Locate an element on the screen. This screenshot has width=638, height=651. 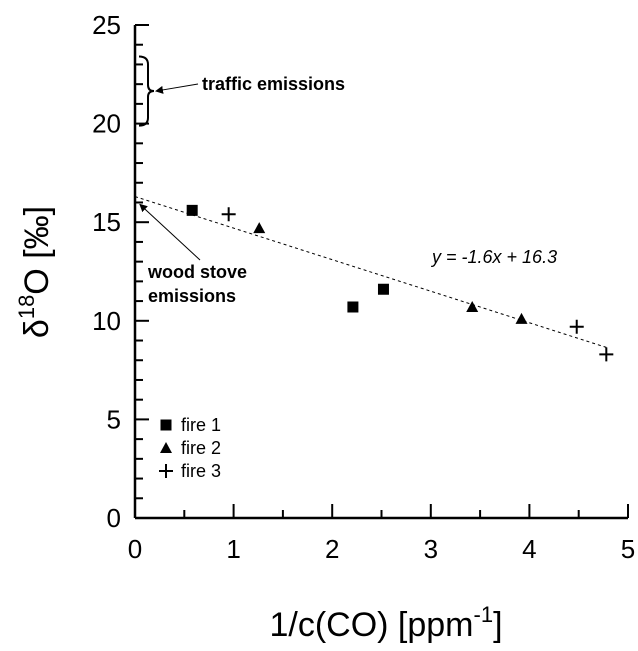
wood-stove-annotation-line1: wood stove is located at coordinates (197, 272).